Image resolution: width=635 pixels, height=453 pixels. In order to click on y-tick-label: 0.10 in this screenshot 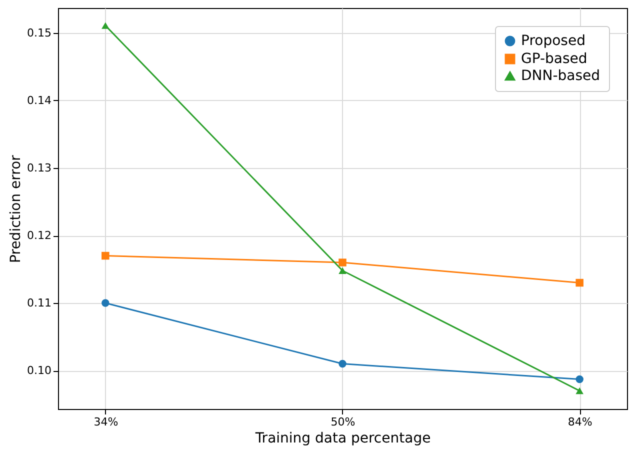, I will do `click(39, 371)`.